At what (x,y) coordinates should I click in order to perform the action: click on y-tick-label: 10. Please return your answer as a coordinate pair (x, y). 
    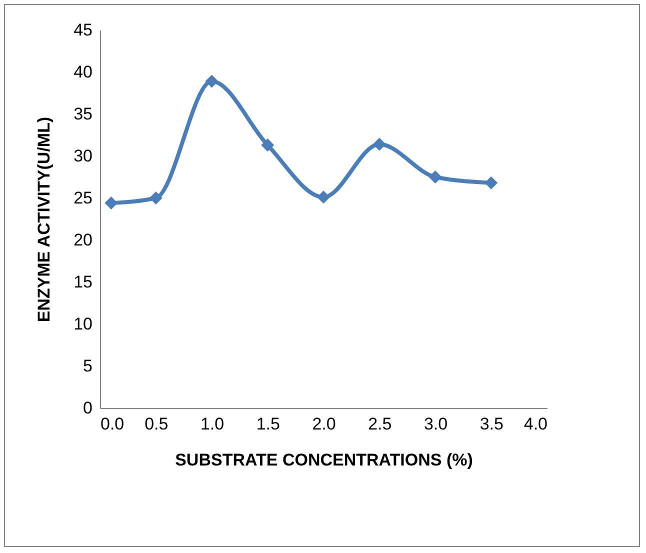
    Looking at the image, I should click on (83, 324).